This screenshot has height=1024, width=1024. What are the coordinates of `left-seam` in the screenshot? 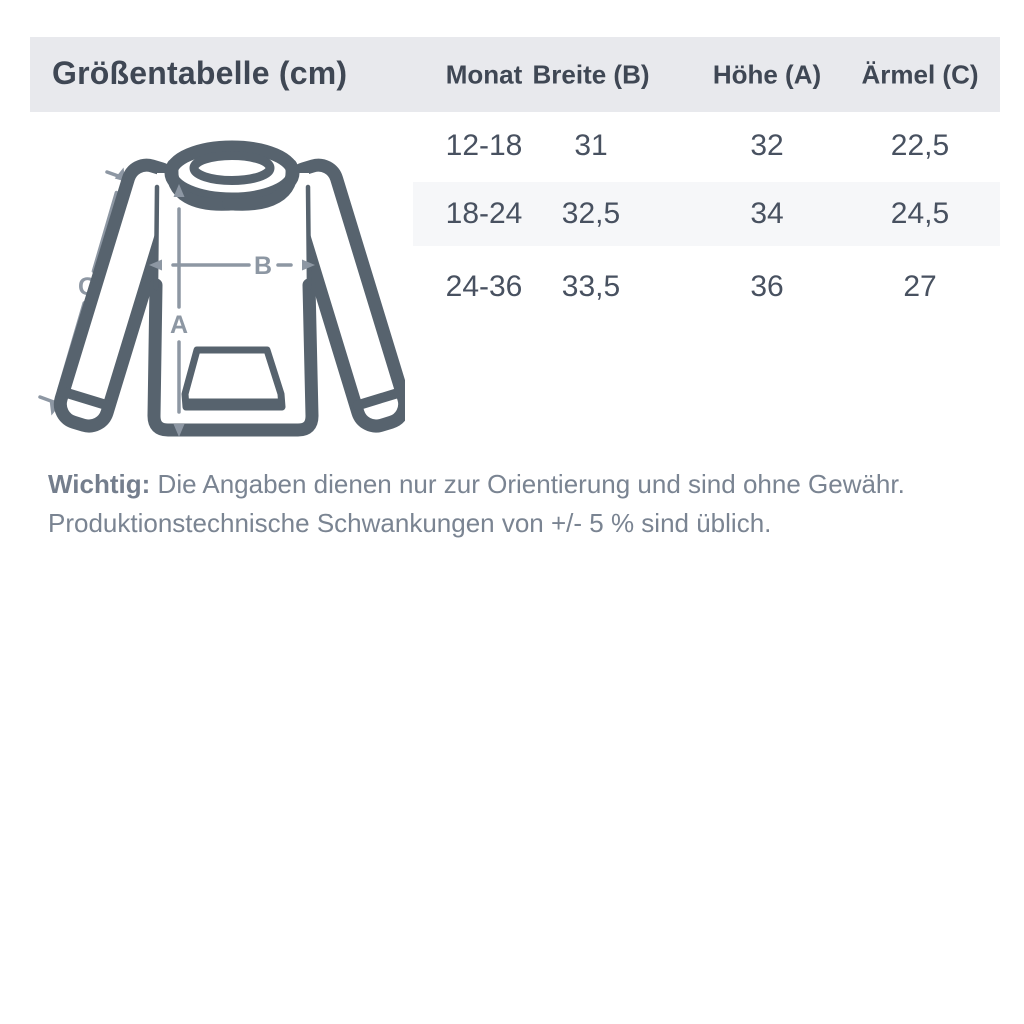 It's located at (156, 237).